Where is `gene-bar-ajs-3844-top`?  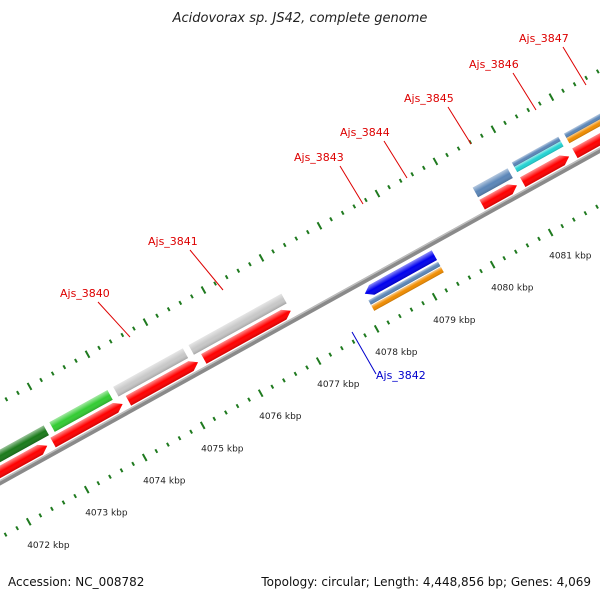 gene-bar-ajs-3844-top is located at coordinates (536, 151).